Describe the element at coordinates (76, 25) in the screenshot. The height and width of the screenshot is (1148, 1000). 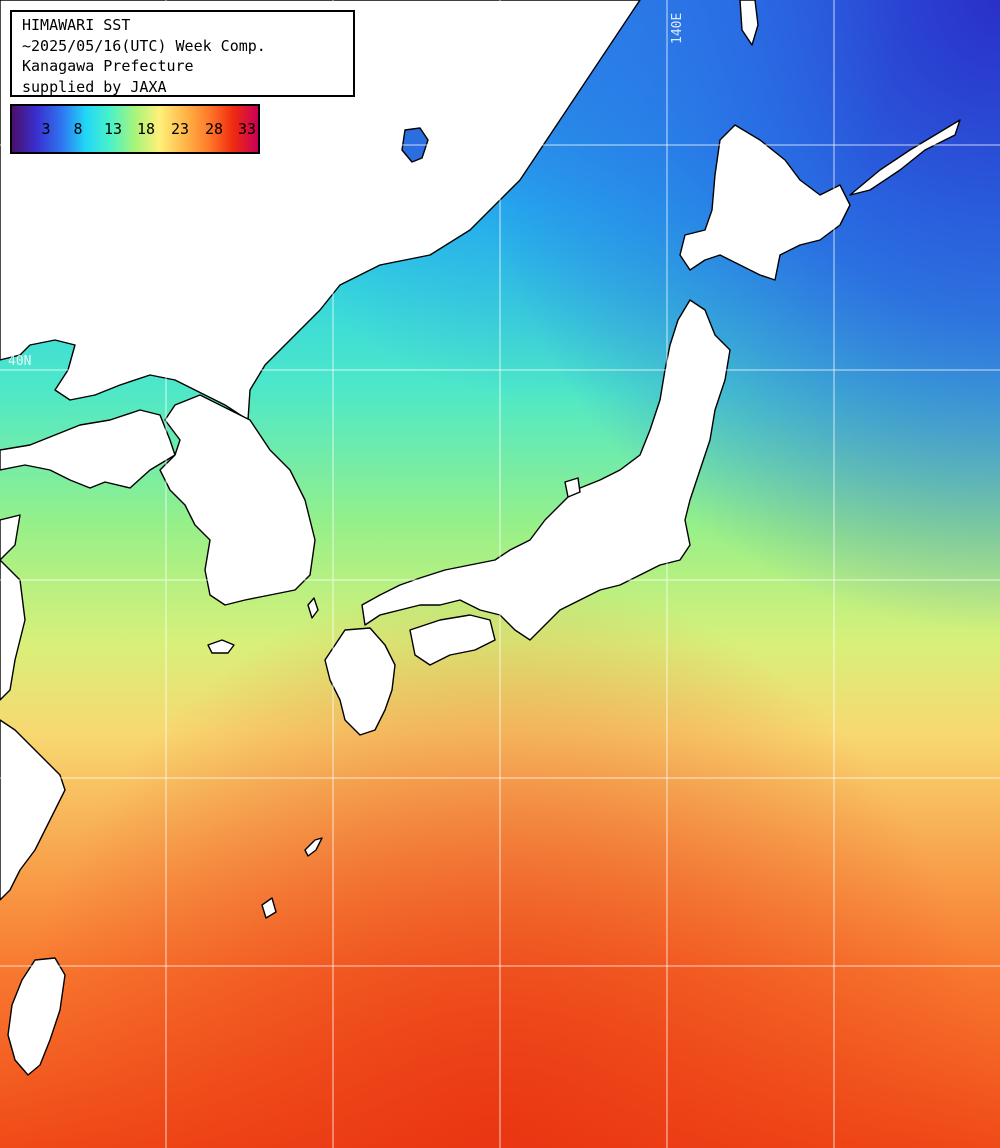
I see `title-line: HIMAWARI SST` at that location.